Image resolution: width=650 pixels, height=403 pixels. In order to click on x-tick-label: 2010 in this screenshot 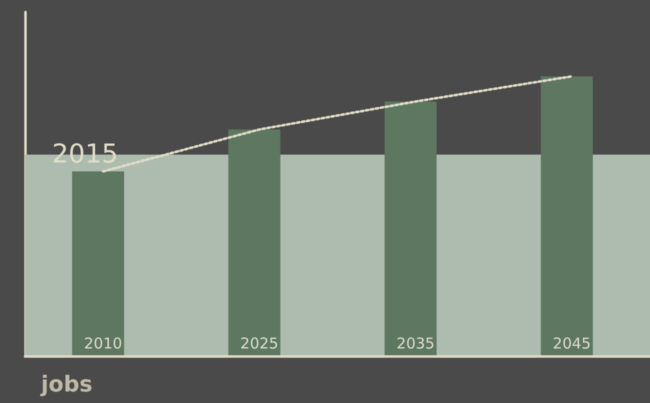, I will do `click(103, 343)`.